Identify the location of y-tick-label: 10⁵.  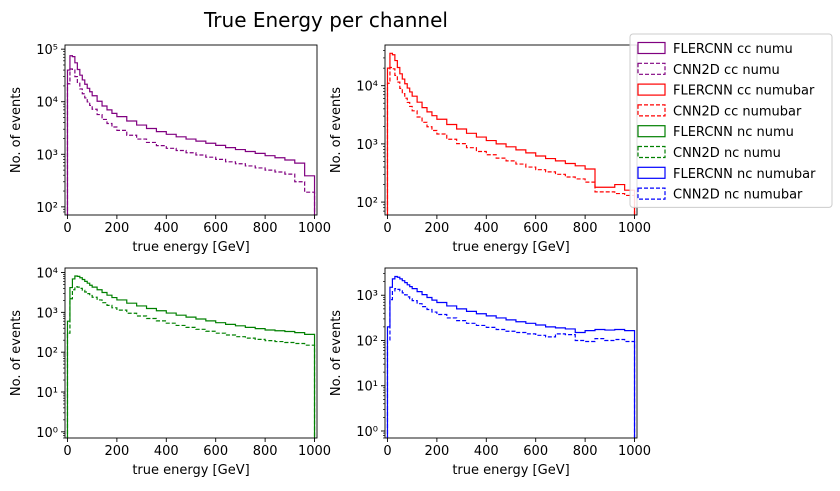
(47, 50).